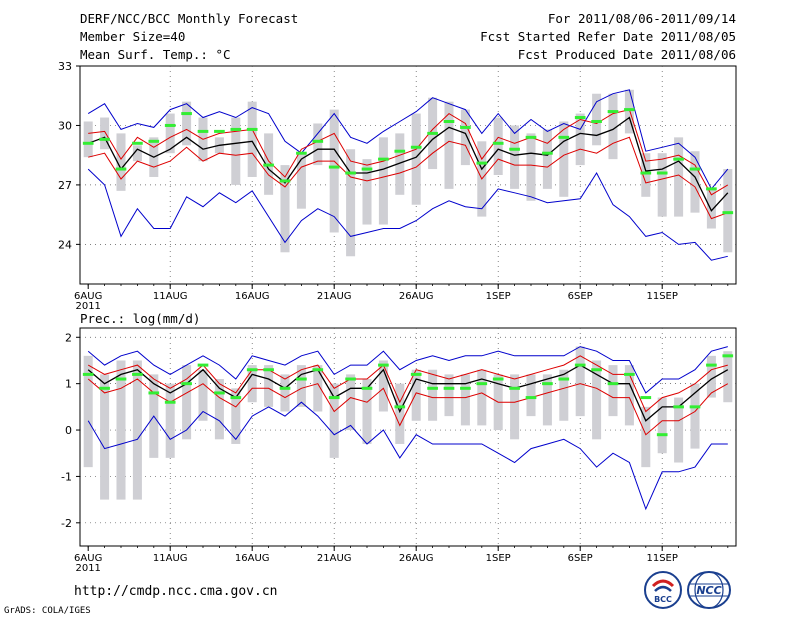 This screenshot has height=618, width=800. Describe the element at coordinates (580, 558) in the screenshot. I see `x-tick-label-prec: 6SEP` at that location.